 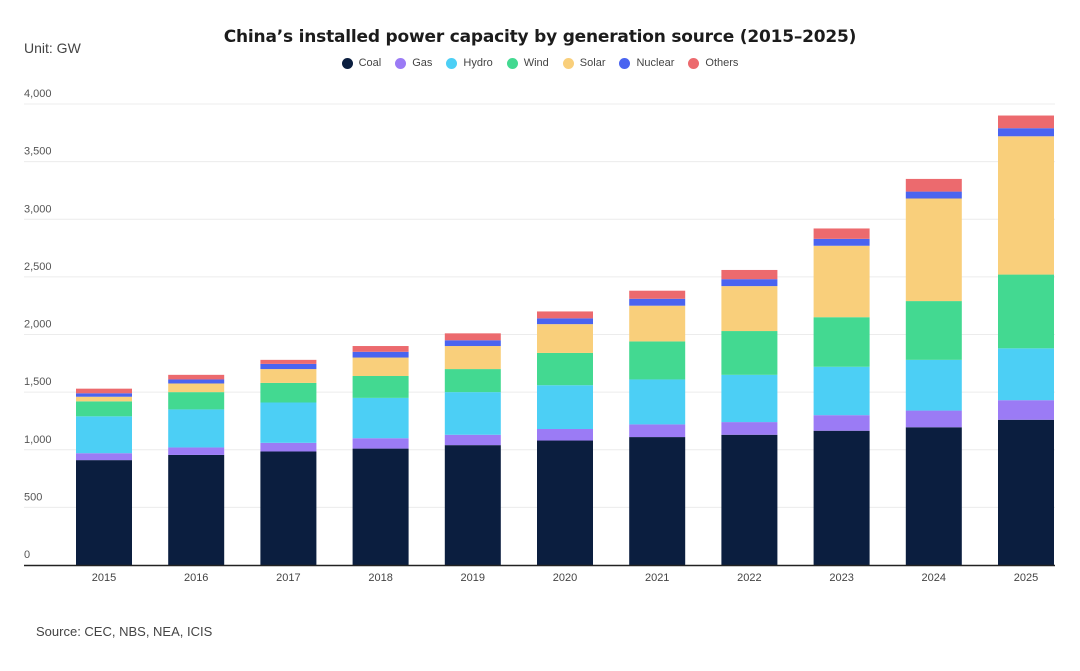 I want to click on bar-coal-2025, so click(x=1026, y=492).